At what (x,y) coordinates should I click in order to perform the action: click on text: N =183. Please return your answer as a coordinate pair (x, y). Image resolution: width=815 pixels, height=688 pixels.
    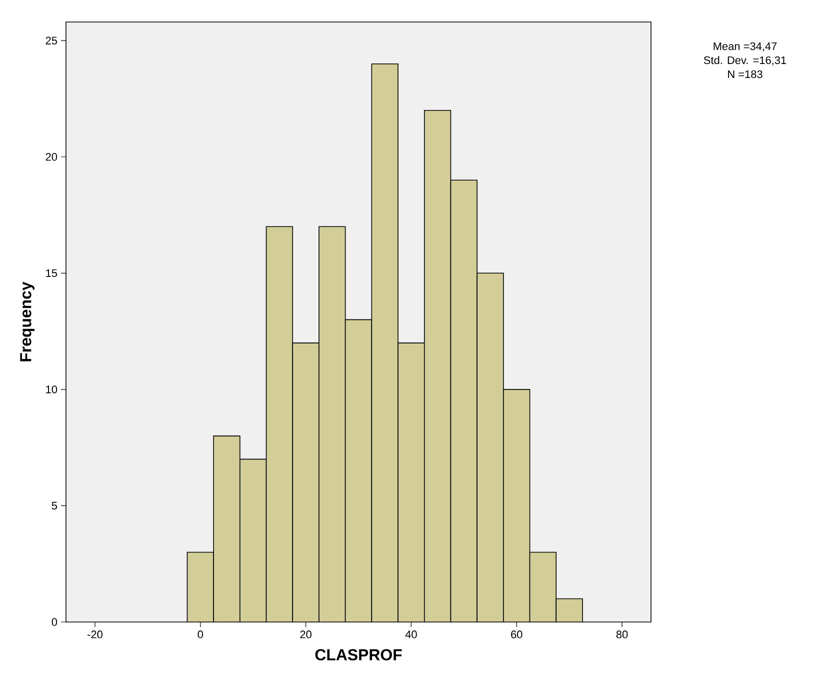
    Looking at the image, I should click on (745, 74).